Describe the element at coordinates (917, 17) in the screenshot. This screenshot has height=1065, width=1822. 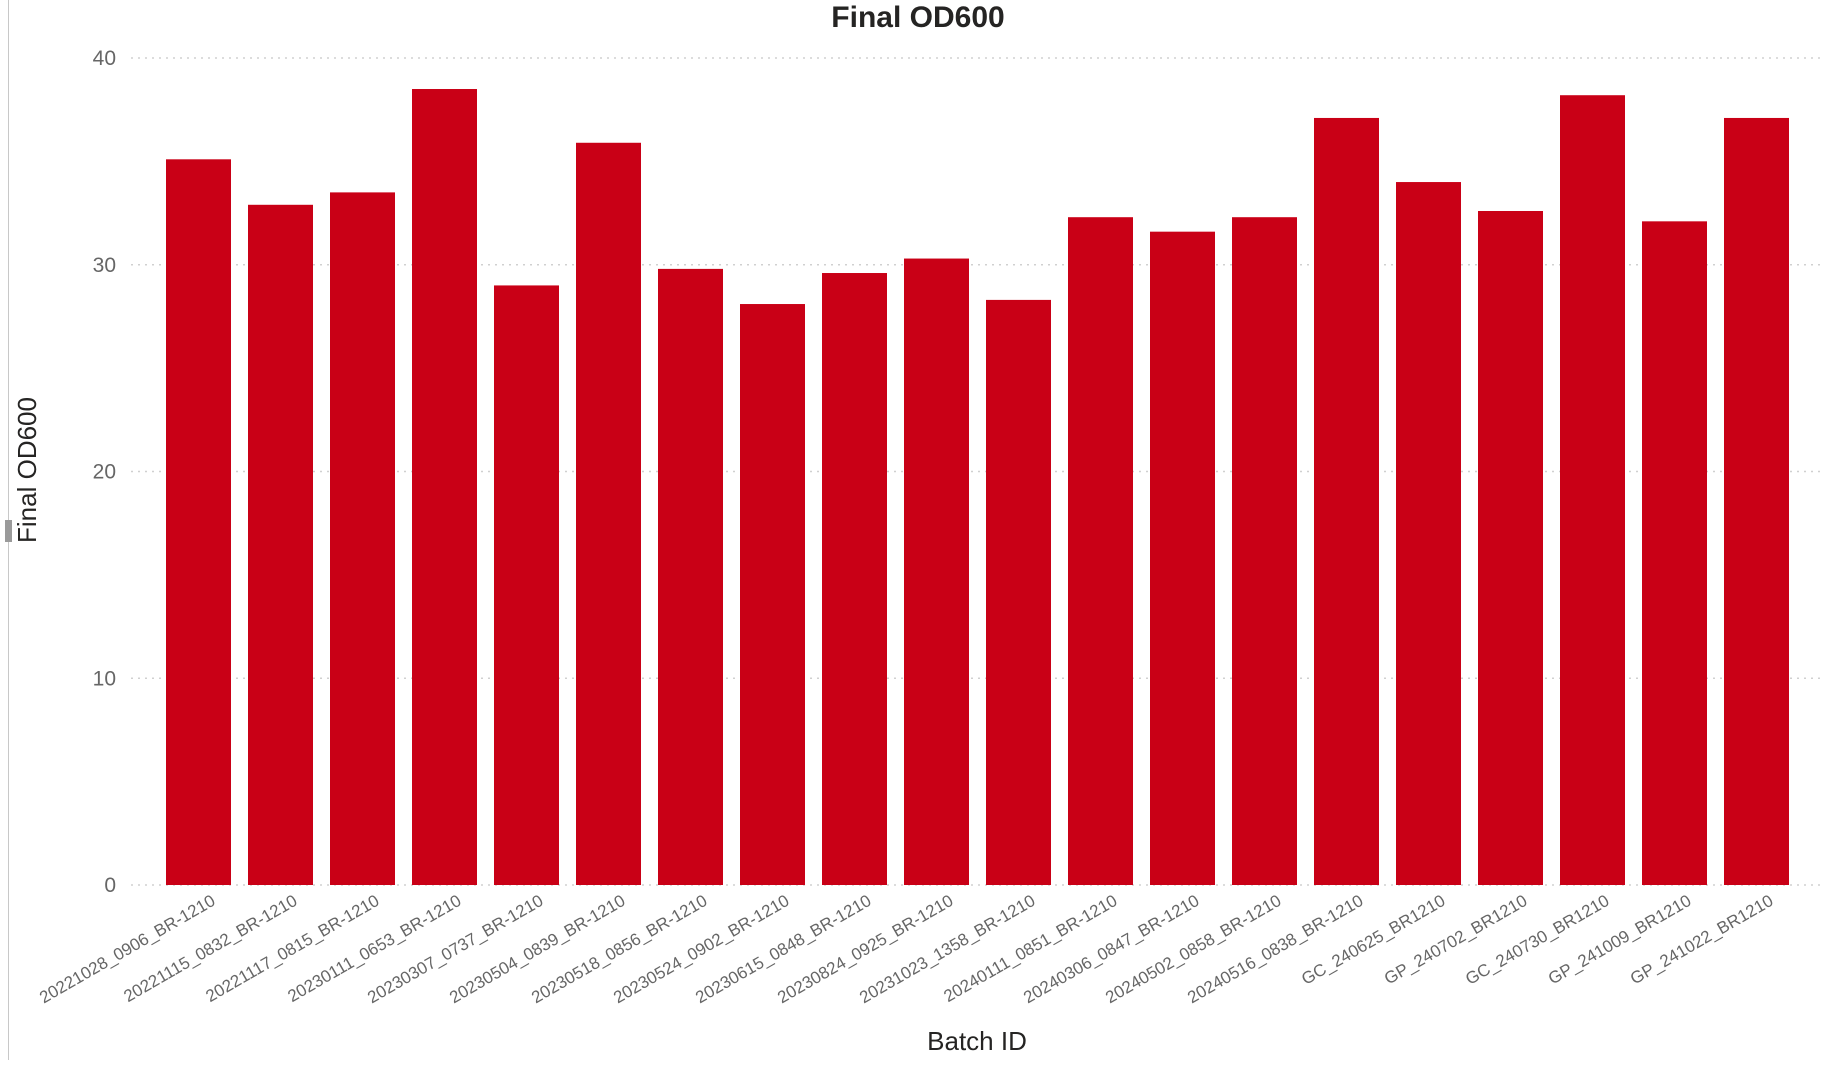
I see `chart-title: Final OD600` at that location.